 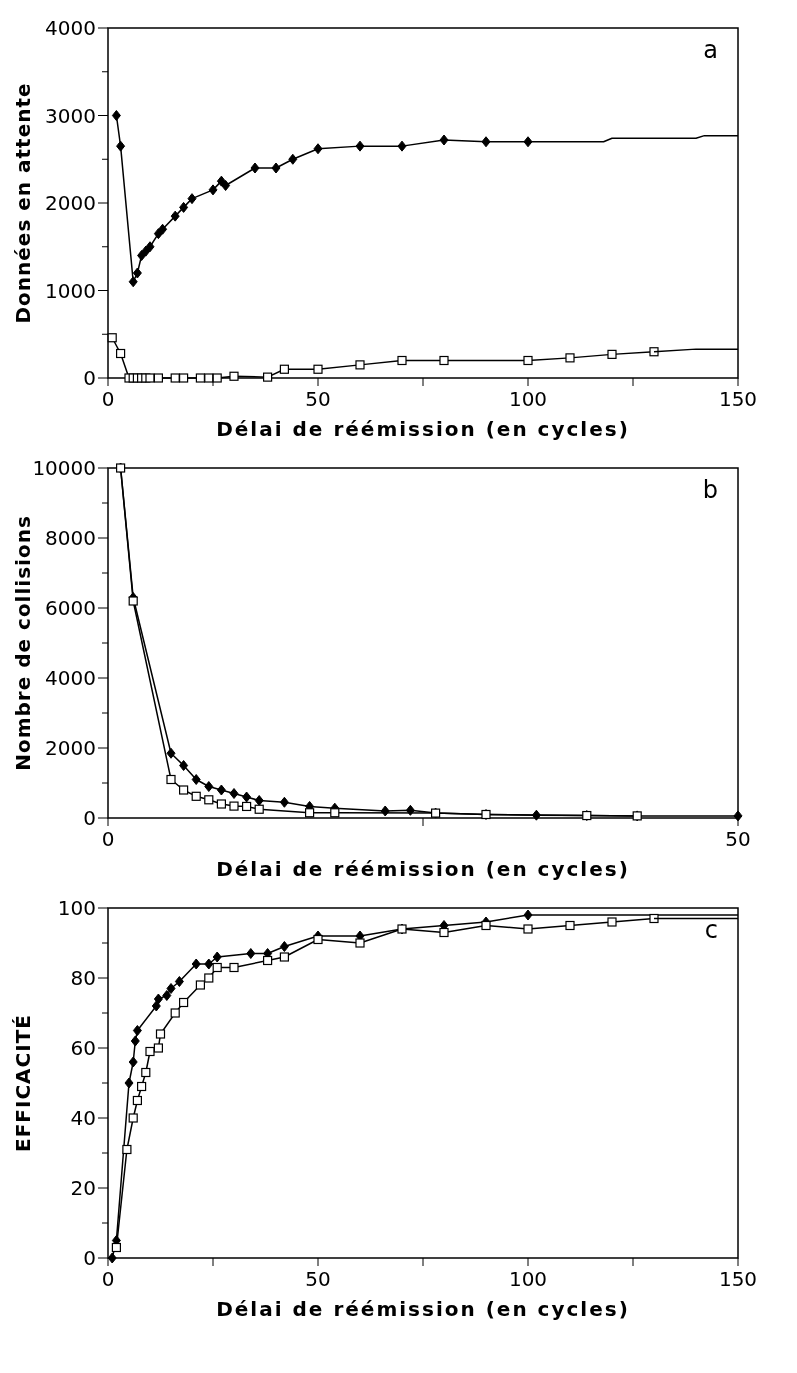 What do you see at coordinates (23, 643) in the screenshot?
I see `y-axis-title: Nombre de collisions` at bounding box center [23, 643].